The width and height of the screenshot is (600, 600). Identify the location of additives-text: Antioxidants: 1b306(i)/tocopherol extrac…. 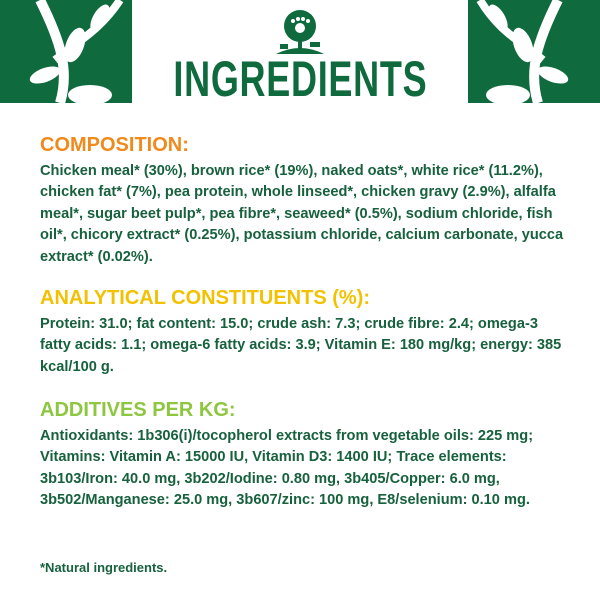
(287, 468).